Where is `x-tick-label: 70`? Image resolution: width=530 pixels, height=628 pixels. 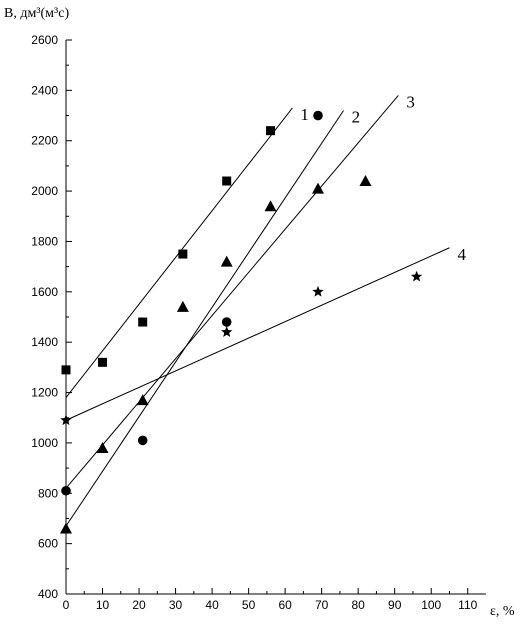
x-tick-label: 70 is located at coordinates (322, 605).